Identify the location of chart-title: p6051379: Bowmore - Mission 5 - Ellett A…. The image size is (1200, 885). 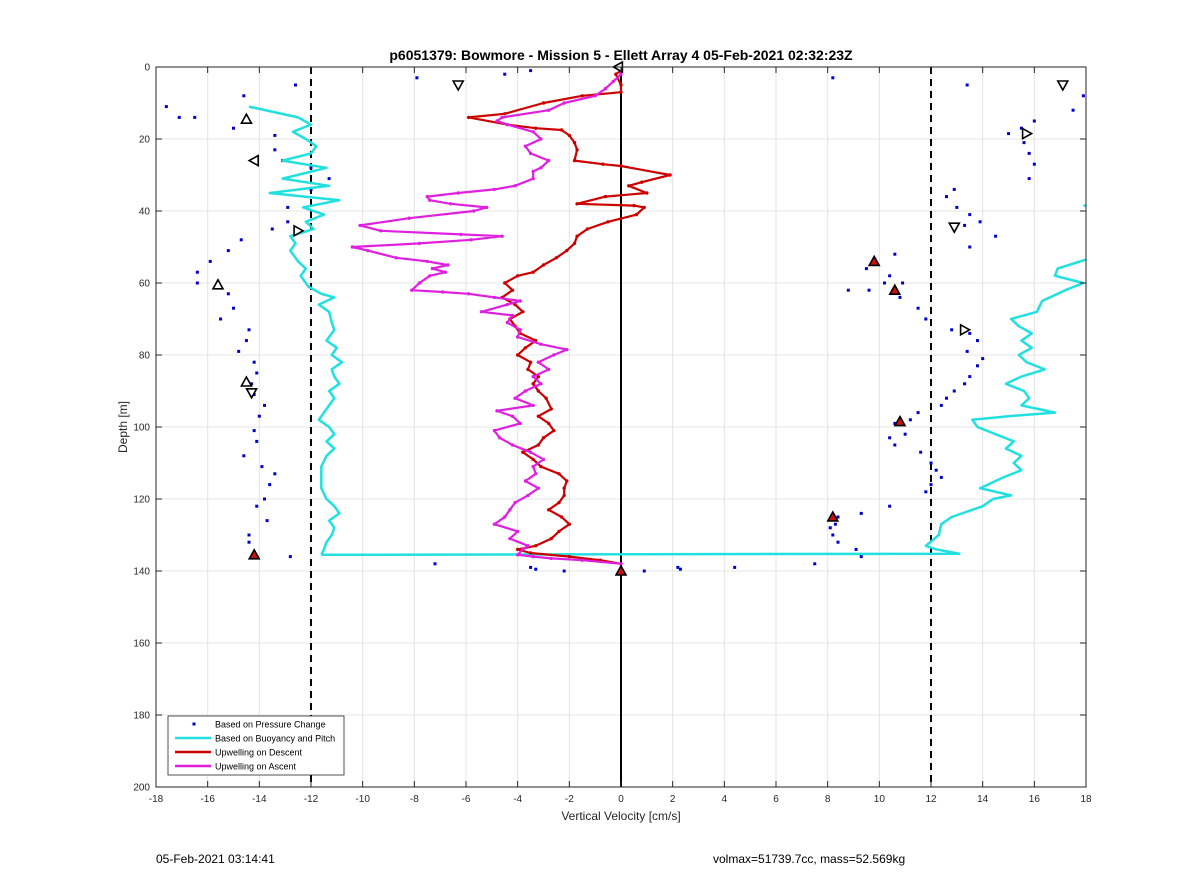
(621, 55).